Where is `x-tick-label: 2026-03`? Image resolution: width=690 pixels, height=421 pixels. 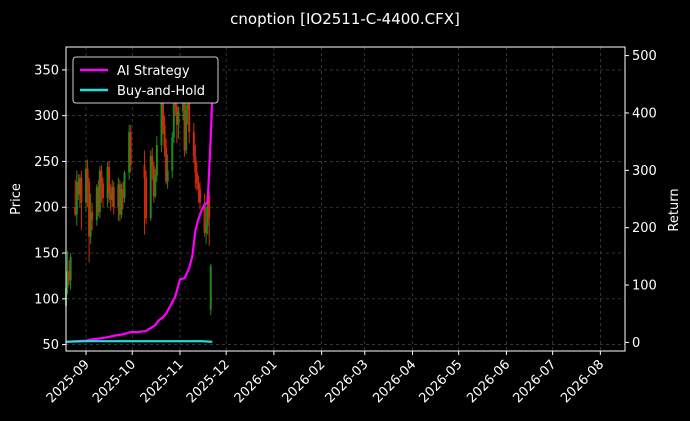
x-tick-label: 2026-03 is located at coordinates (347, 381).